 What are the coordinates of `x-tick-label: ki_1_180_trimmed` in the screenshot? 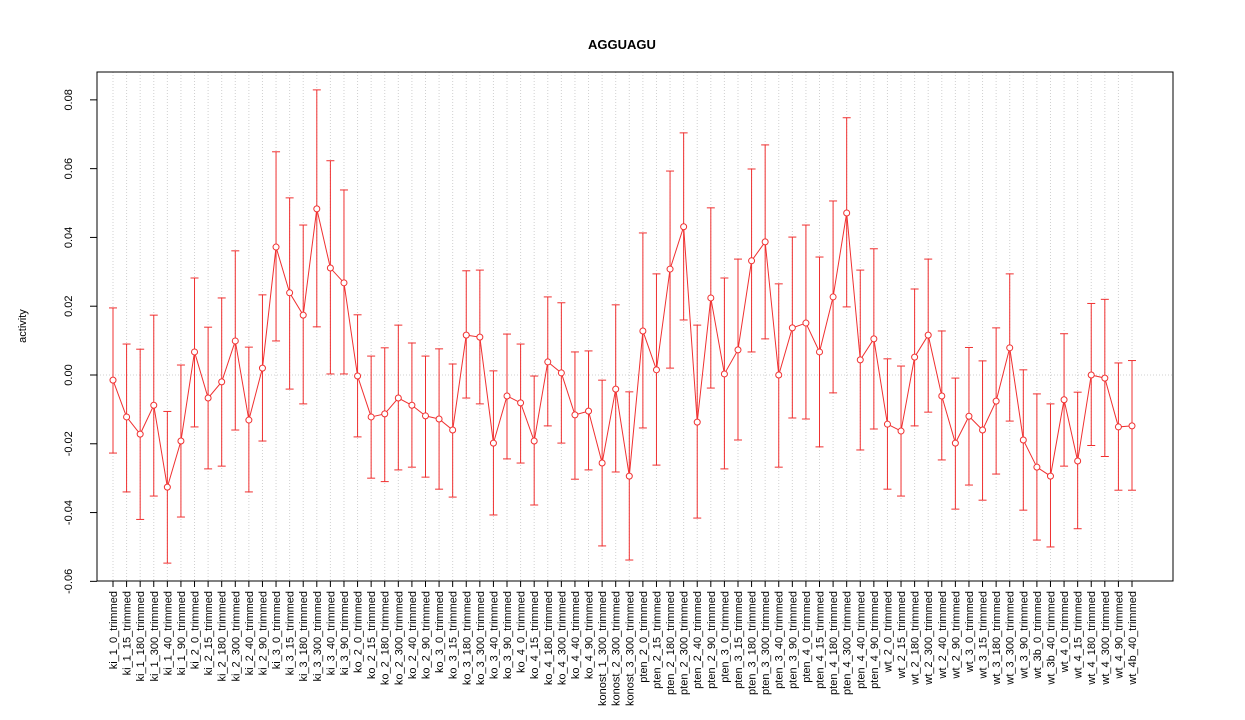 It's located at (141, 636).